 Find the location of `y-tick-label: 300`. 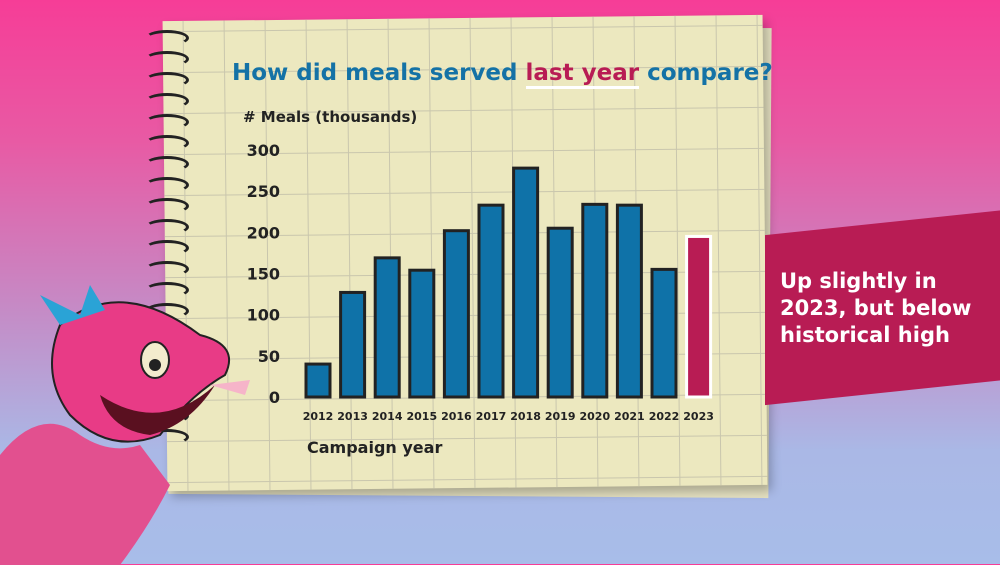

y-tick-label: 300 is located at coordinates (263, 150).